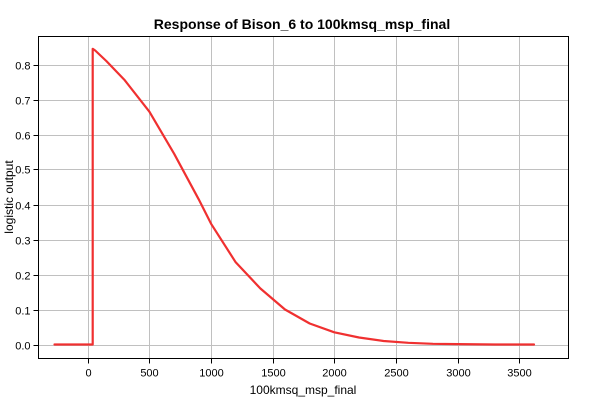 Image resolution: width=600 pixels, height=405 pixels. I want to click on y-axis-label: logistic output, so click(9, 197).